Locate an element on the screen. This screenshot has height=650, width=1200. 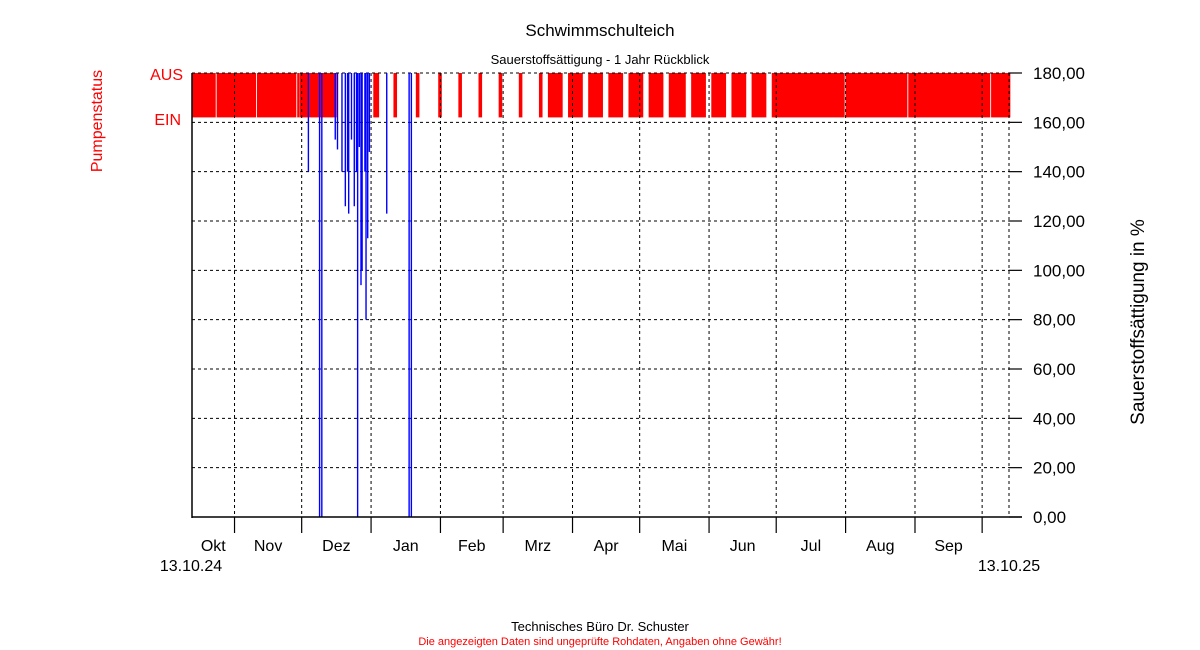
status-aus-label: AUS is located at coordinates (166, 75).